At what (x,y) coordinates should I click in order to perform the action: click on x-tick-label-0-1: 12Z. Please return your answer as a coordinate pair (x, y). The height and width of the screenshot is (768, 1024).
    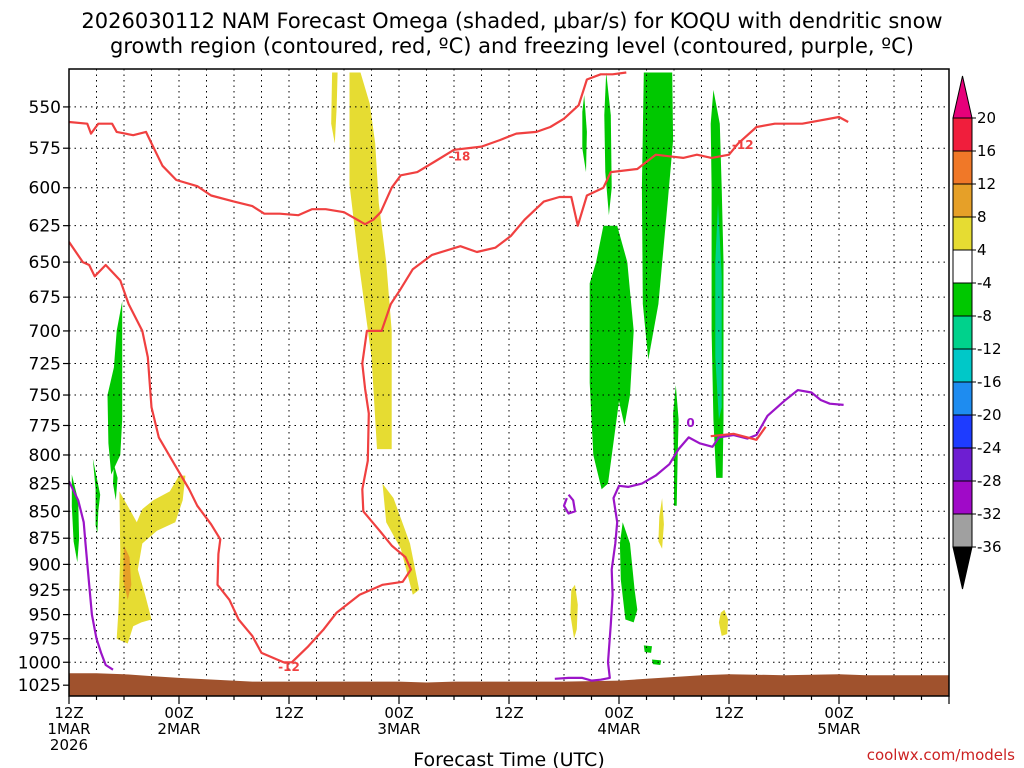
    Looking at the image, I should click on (68, 713).